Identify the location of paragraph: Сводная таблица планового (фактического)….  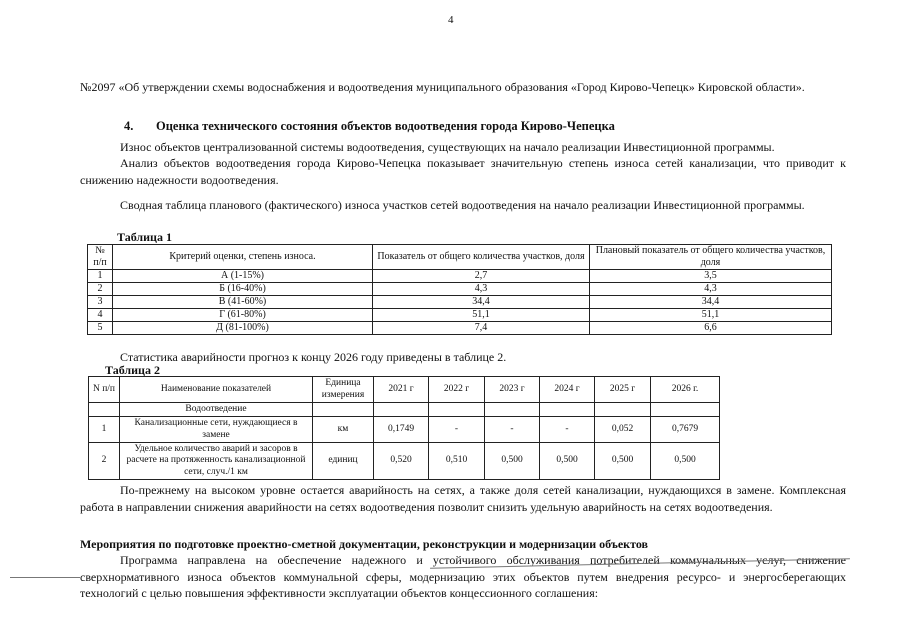
(462, 205).